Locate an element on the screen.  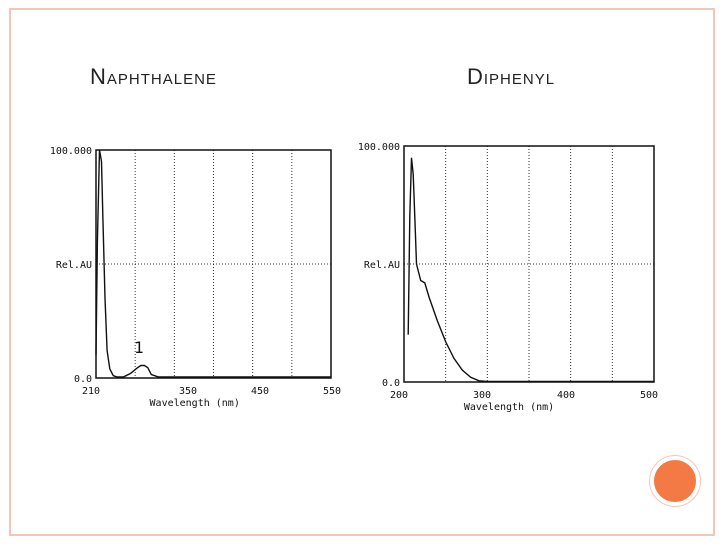
x-tick-label: 550 is located at coordinates (332, 391).